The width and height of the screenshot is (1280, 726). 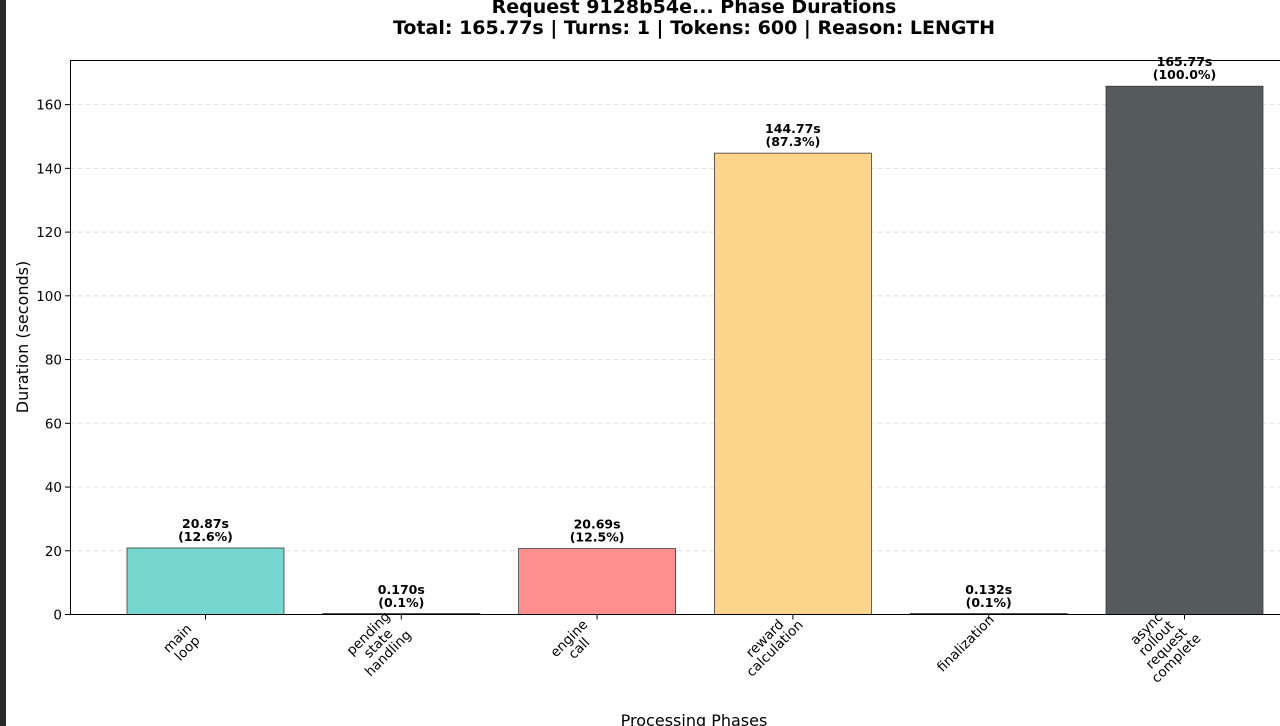 What do you see at coordinates (3, 363) in the screenshot?
I see `window-edge` at bounding box center [3, 363].